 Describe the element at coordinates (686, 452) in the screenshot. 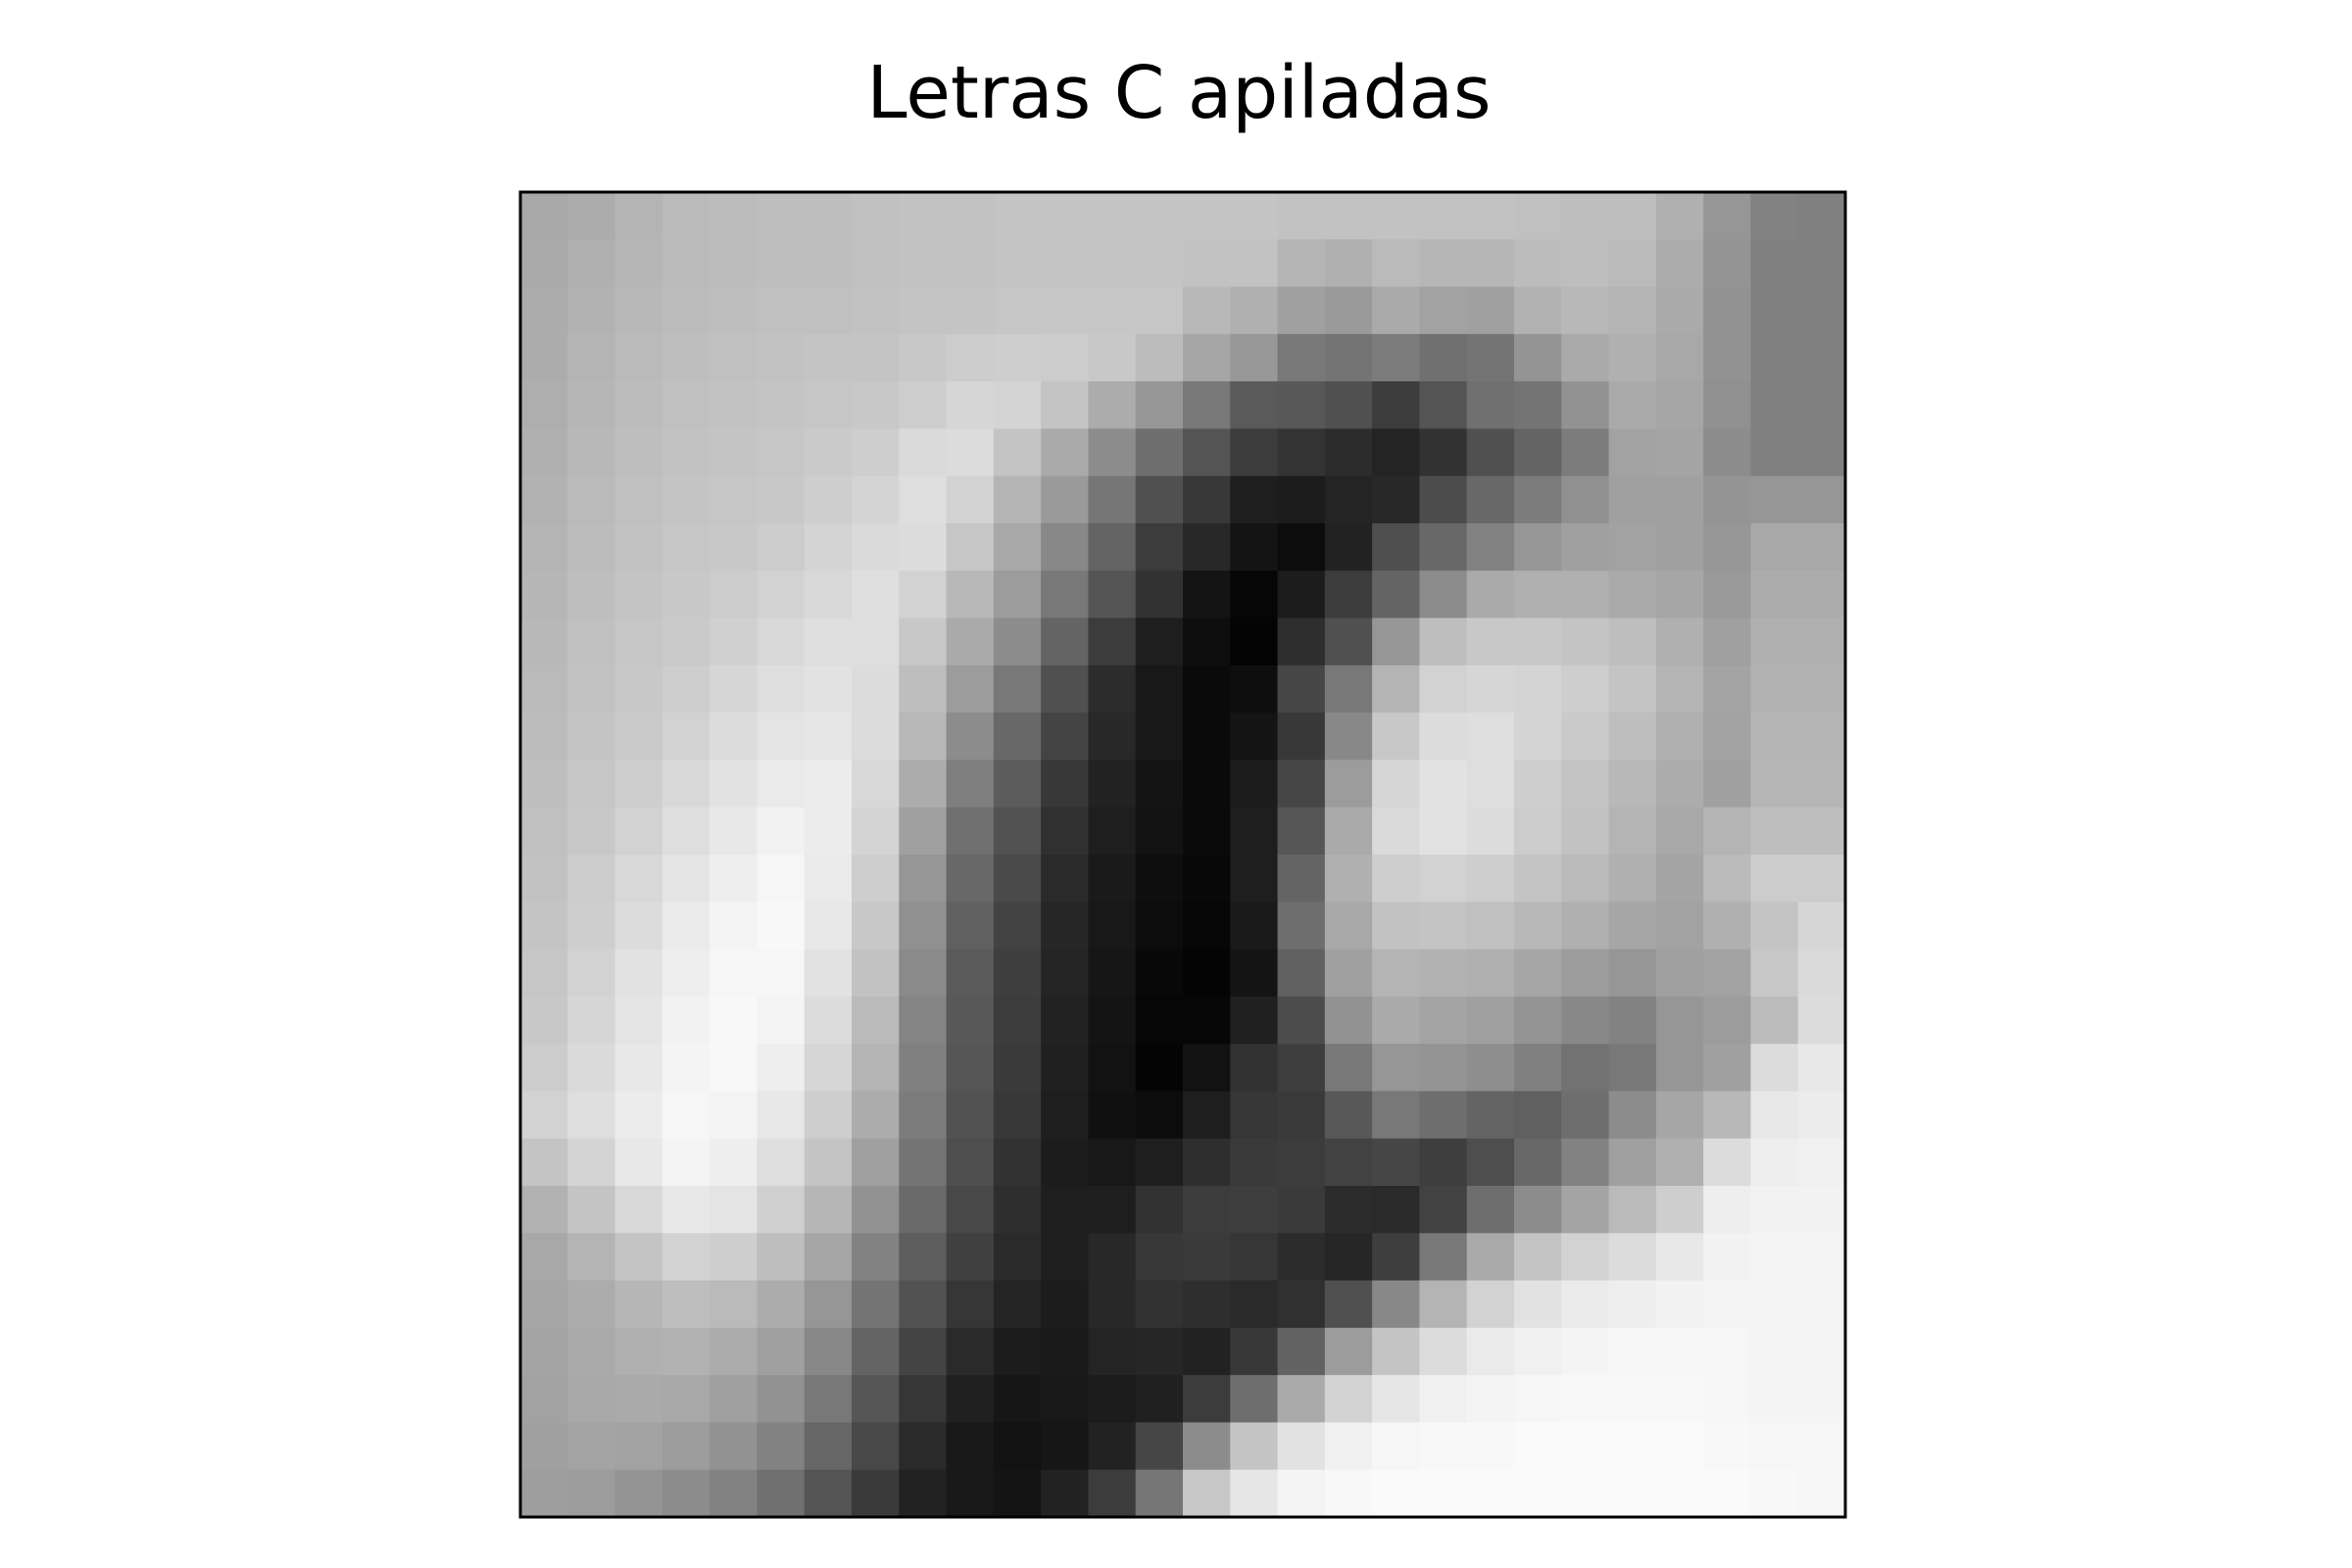

I see `heatmap-cell-r5-c3` at that location.